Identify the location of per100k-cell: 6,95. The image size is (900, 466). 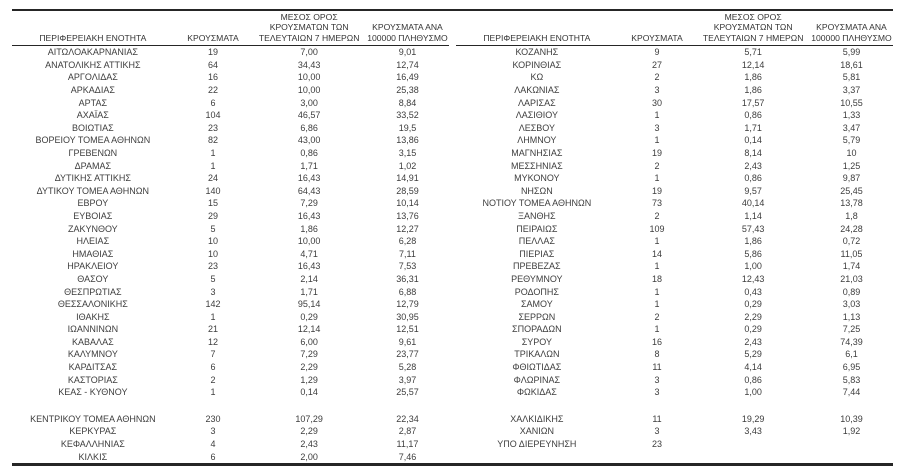
(851, 367).